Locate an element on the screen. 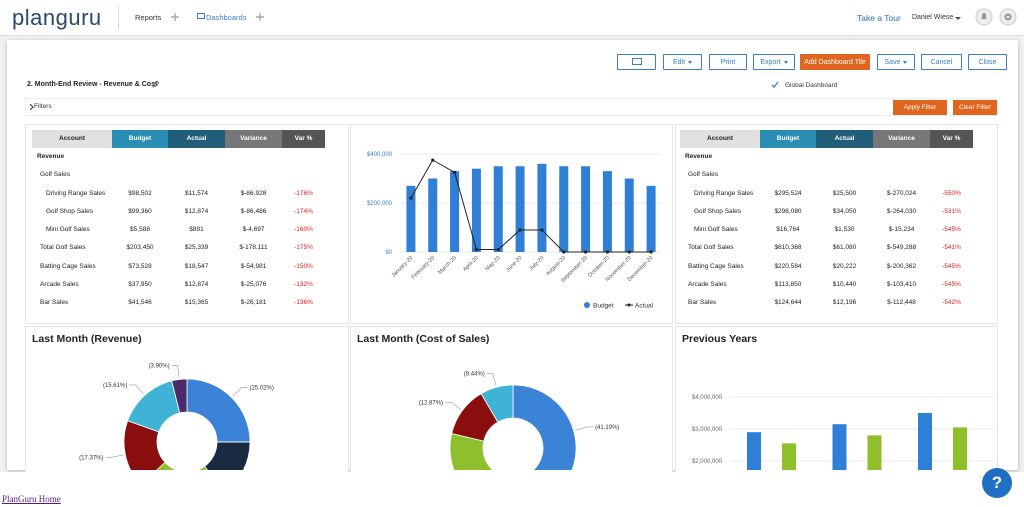 This screenshot has height=507, width=1024. slice-label: (25.02%) is located at coordinates (261, 389).